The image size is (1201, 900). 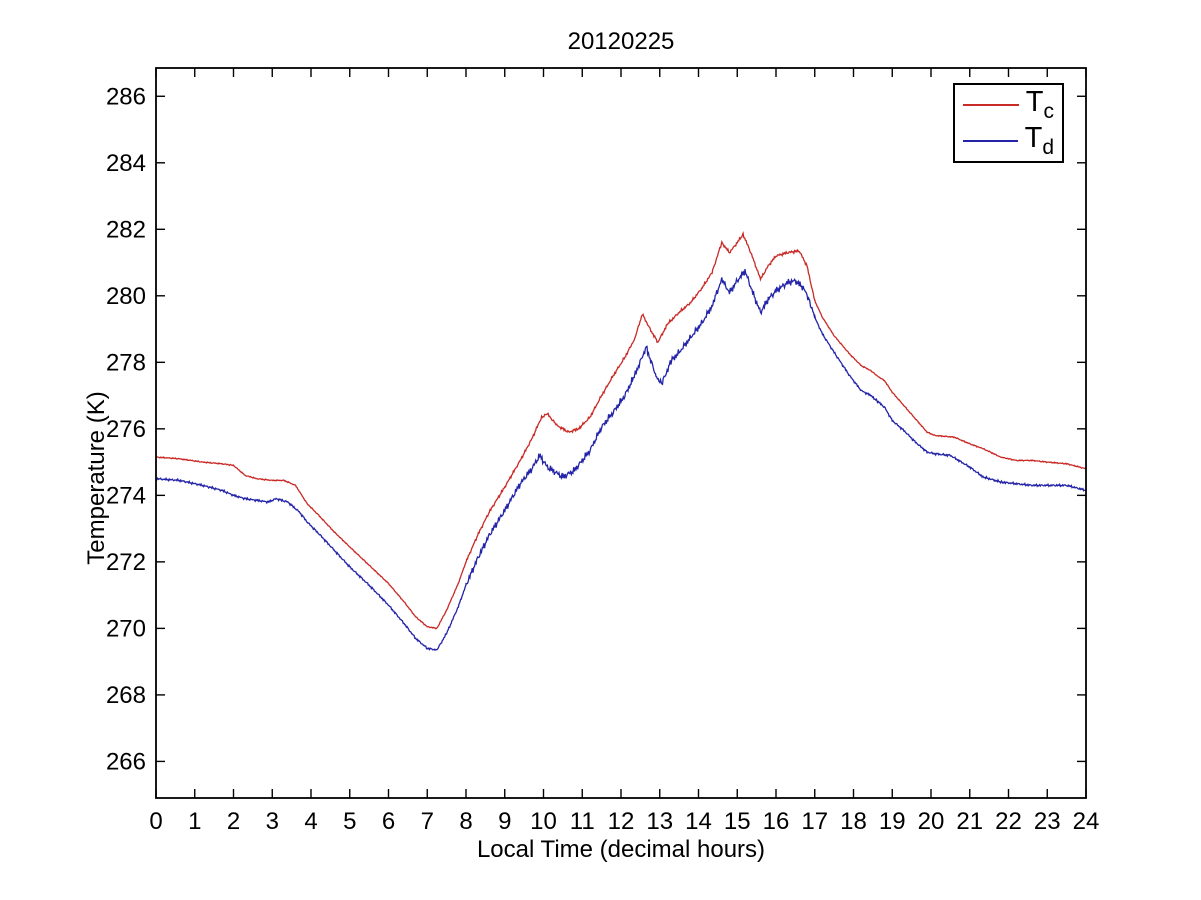 What do you see at coordinates (349, 821) in the screenshot?
I see `x-tick-label: 5` at bounding box center [349, 821].